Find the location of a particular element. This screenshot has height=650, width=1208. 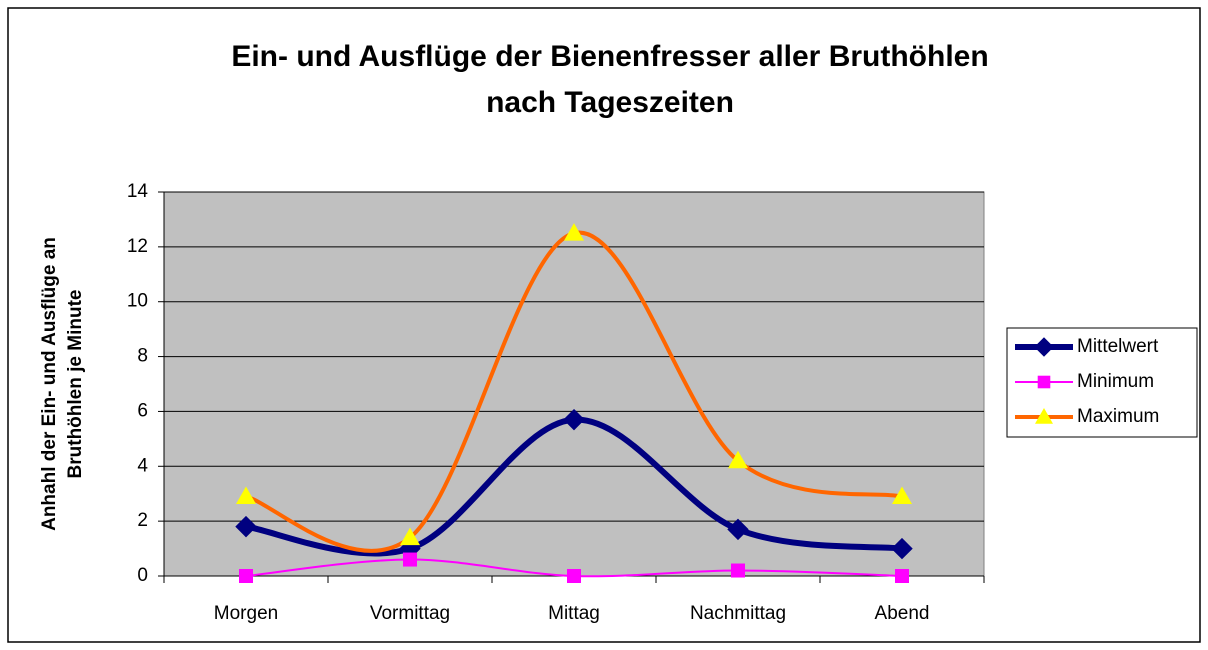

y-axis-label: Anhahl der Ein- und Ausflüge an is located at coordinates (49, 384).